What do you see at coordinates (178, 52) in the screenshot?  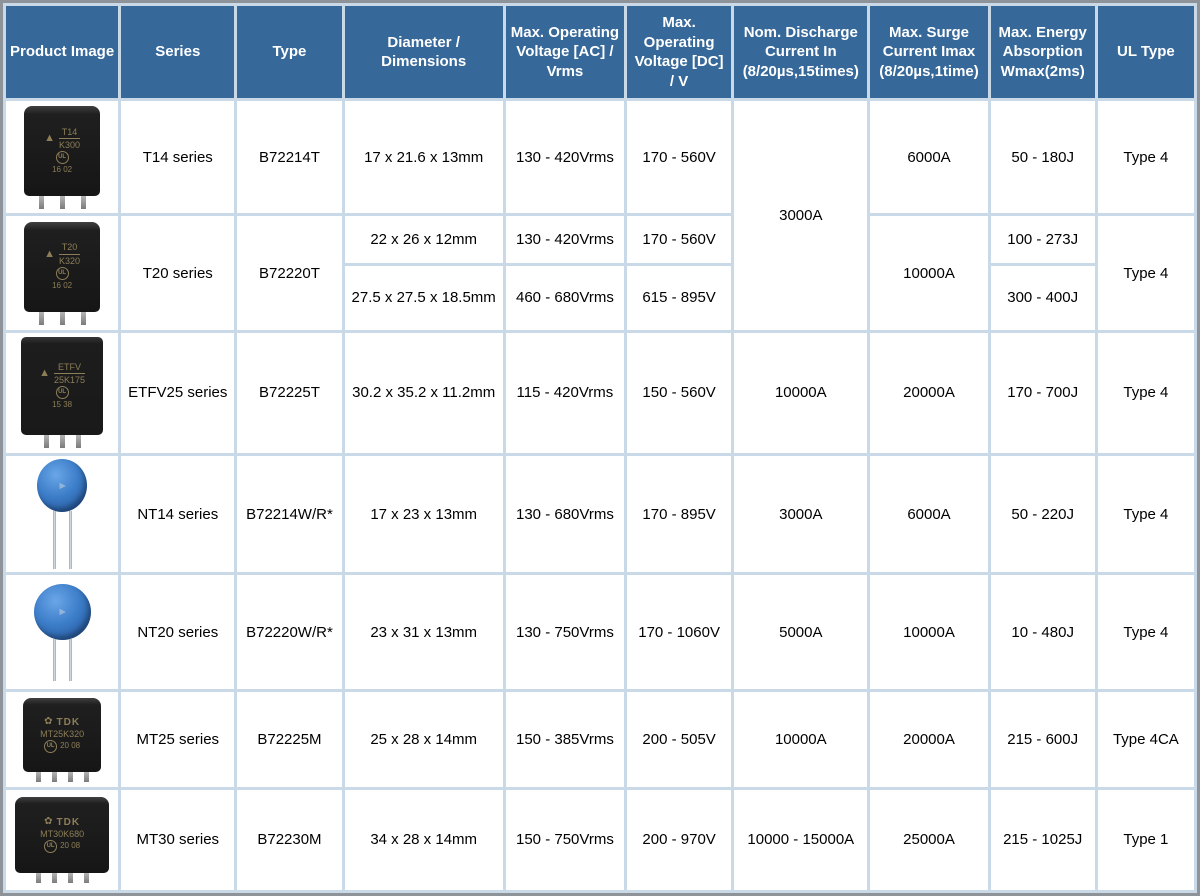 I see `col-series: Series` at bounding box center [178, 52].